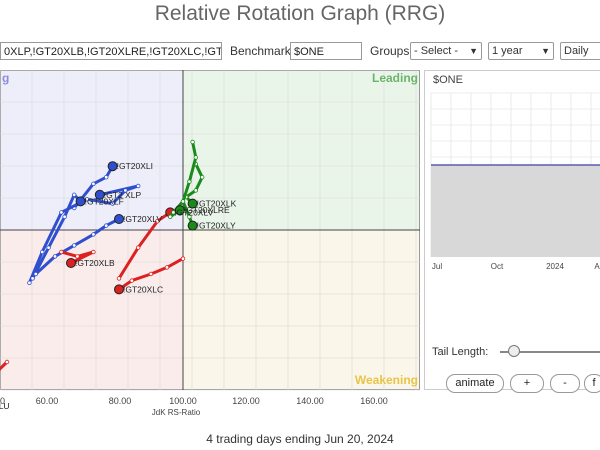 This screenshot has width=600, height=450. Describe the element at coordinates (592, 383) in the screenshot. I see `f-button: f` at that location.